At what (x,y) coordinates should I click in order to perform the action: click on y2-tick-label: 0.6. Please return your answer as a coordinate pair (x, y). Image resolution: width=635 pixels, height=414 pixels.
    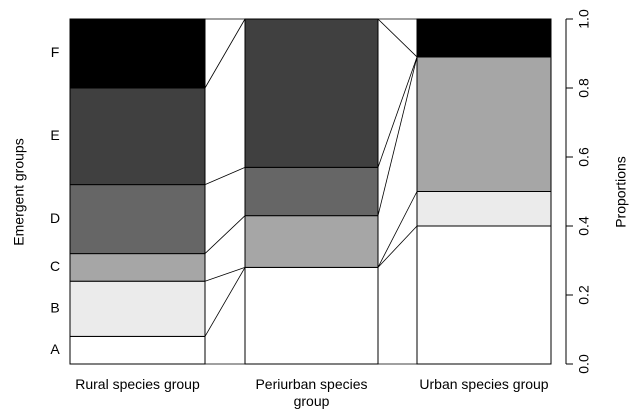
    Looking at the image, I should click on (584, 157).